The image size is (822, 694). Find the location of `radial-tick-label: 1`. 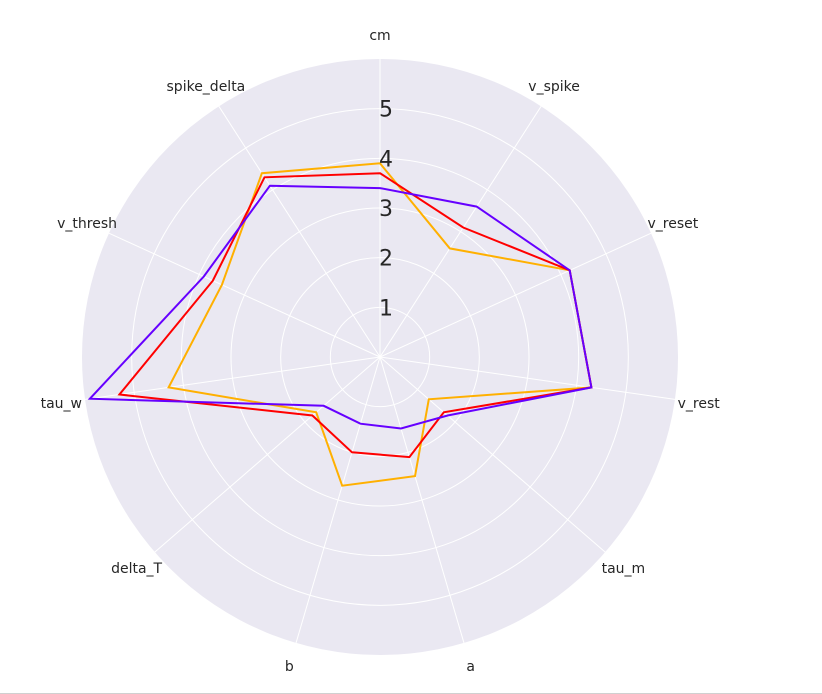

radial-tick-label: 1 is located at coordinates (386, 308).